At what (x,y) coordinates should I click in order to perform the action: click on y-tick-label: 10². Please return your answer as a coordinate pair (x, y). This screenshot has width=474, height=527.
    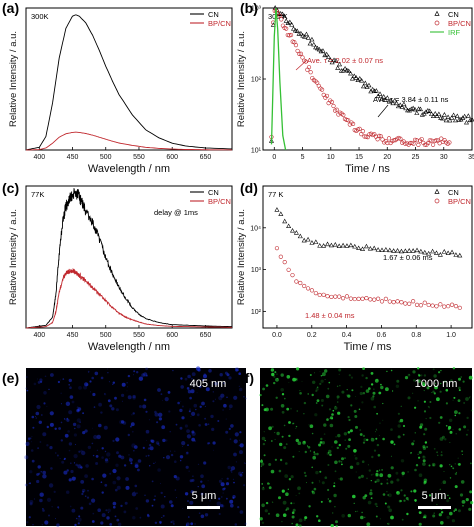
    Looking at the image, I should click on (256, 80).